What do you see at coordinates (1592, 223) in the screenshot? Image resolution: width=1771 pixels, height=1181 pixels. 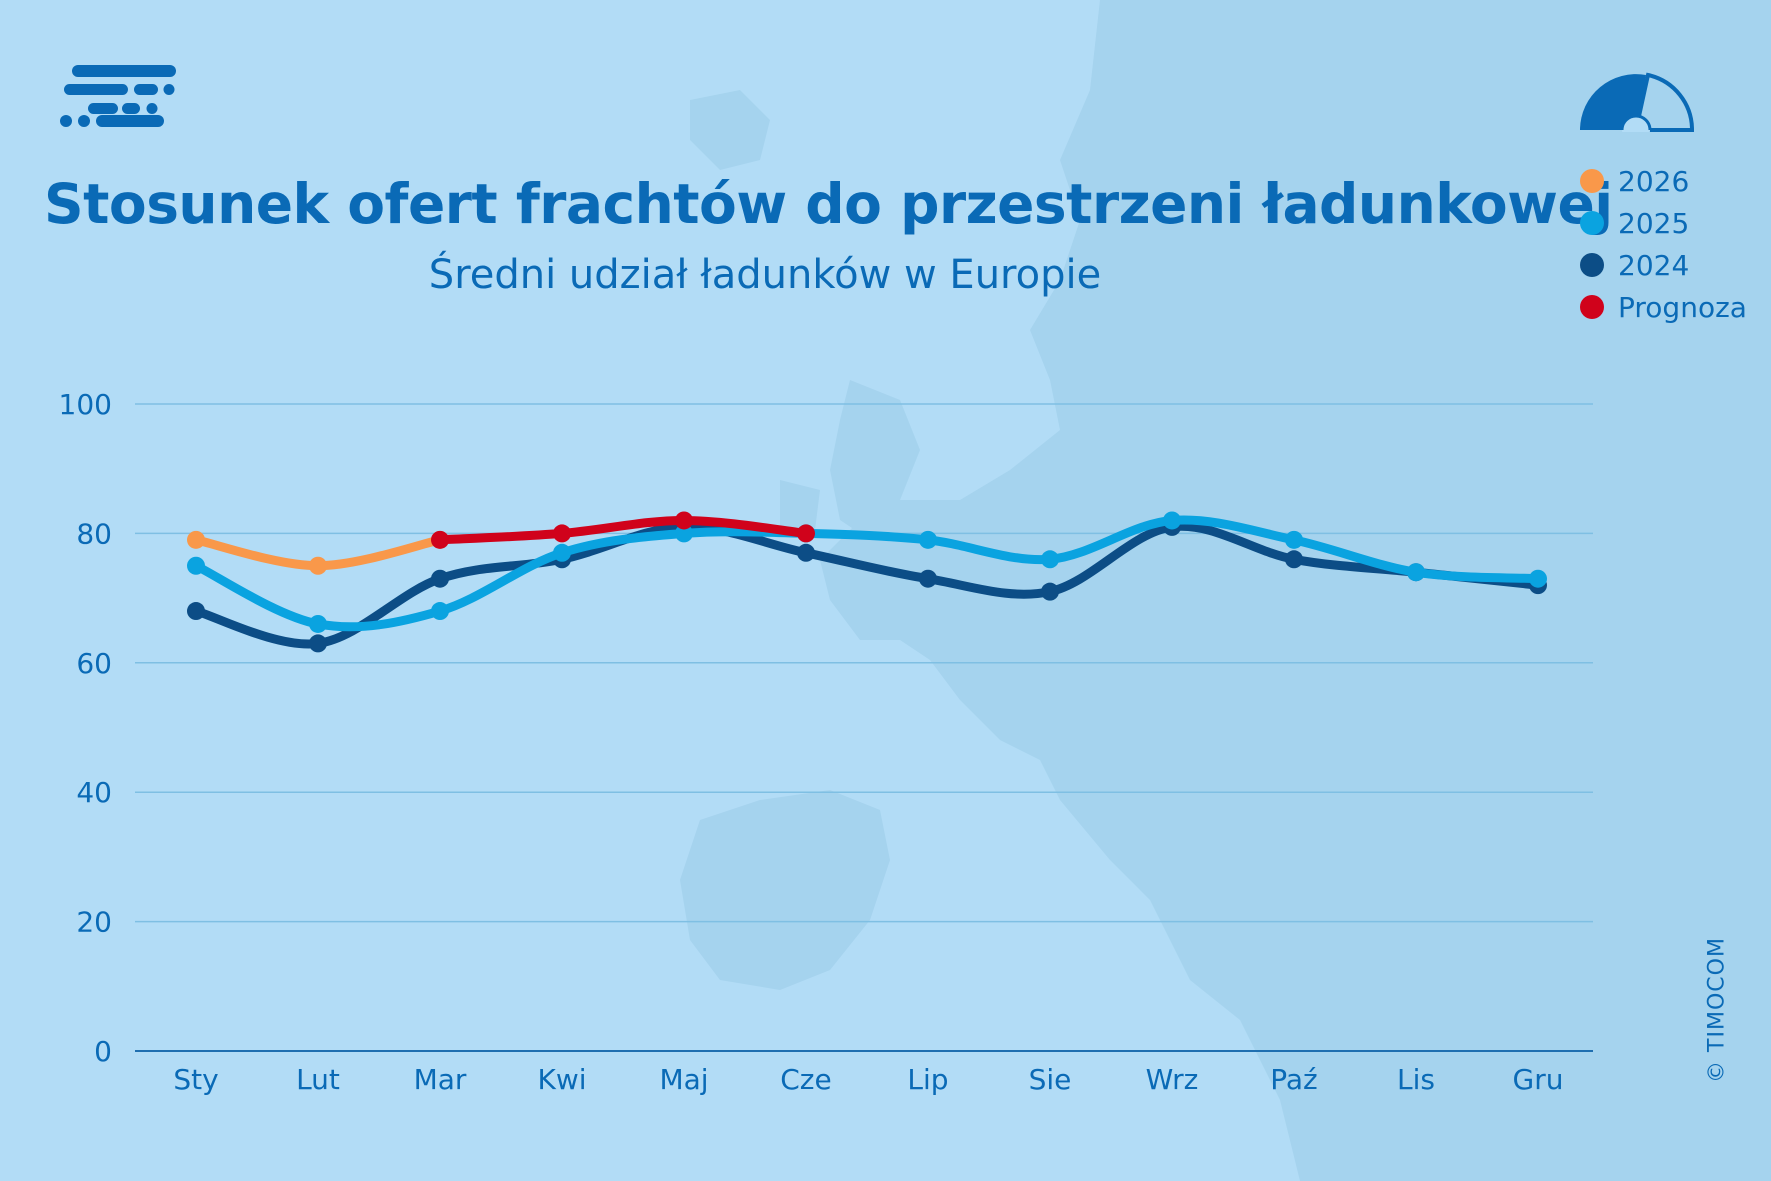 I see `legend-marker-2025` at bounding box center [1592, 223].